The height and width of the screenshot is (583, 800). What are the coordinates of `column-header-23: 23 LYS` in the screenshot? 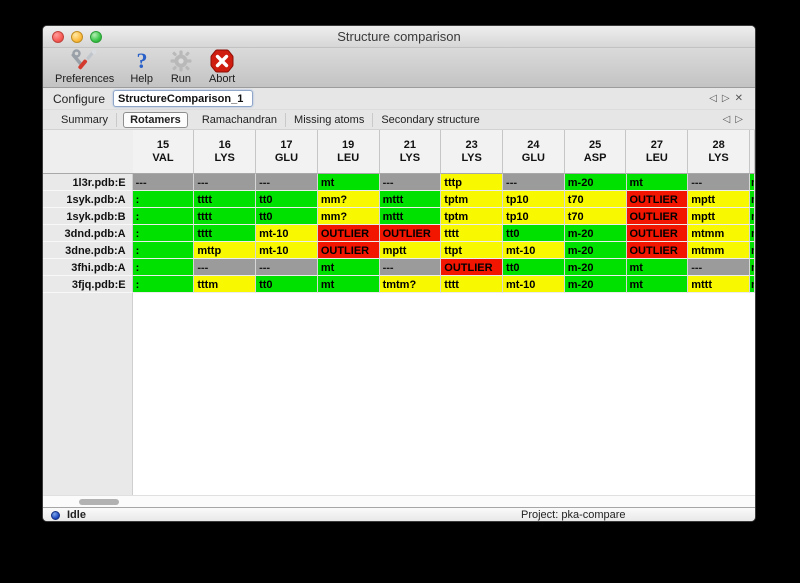 It's located at (472, 152).